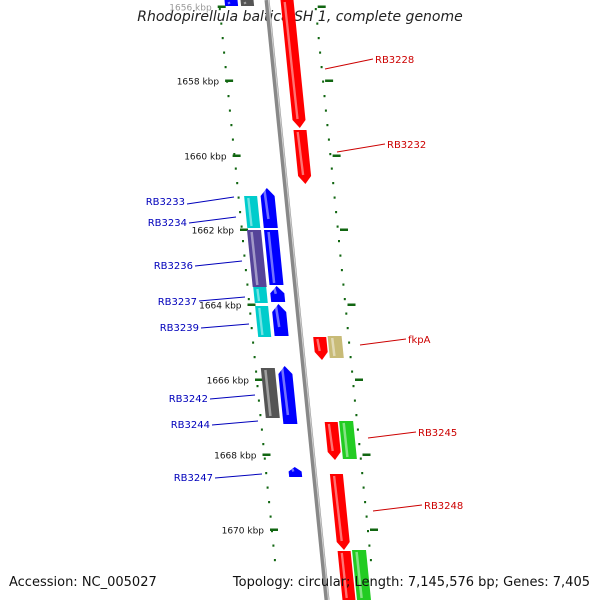 The height and width of the screenshot is (600, 600). What do you see at coordinates (263, 321) in the screenshot?
I see `gene-rb3239-feature` at bounding box center [263, 321].